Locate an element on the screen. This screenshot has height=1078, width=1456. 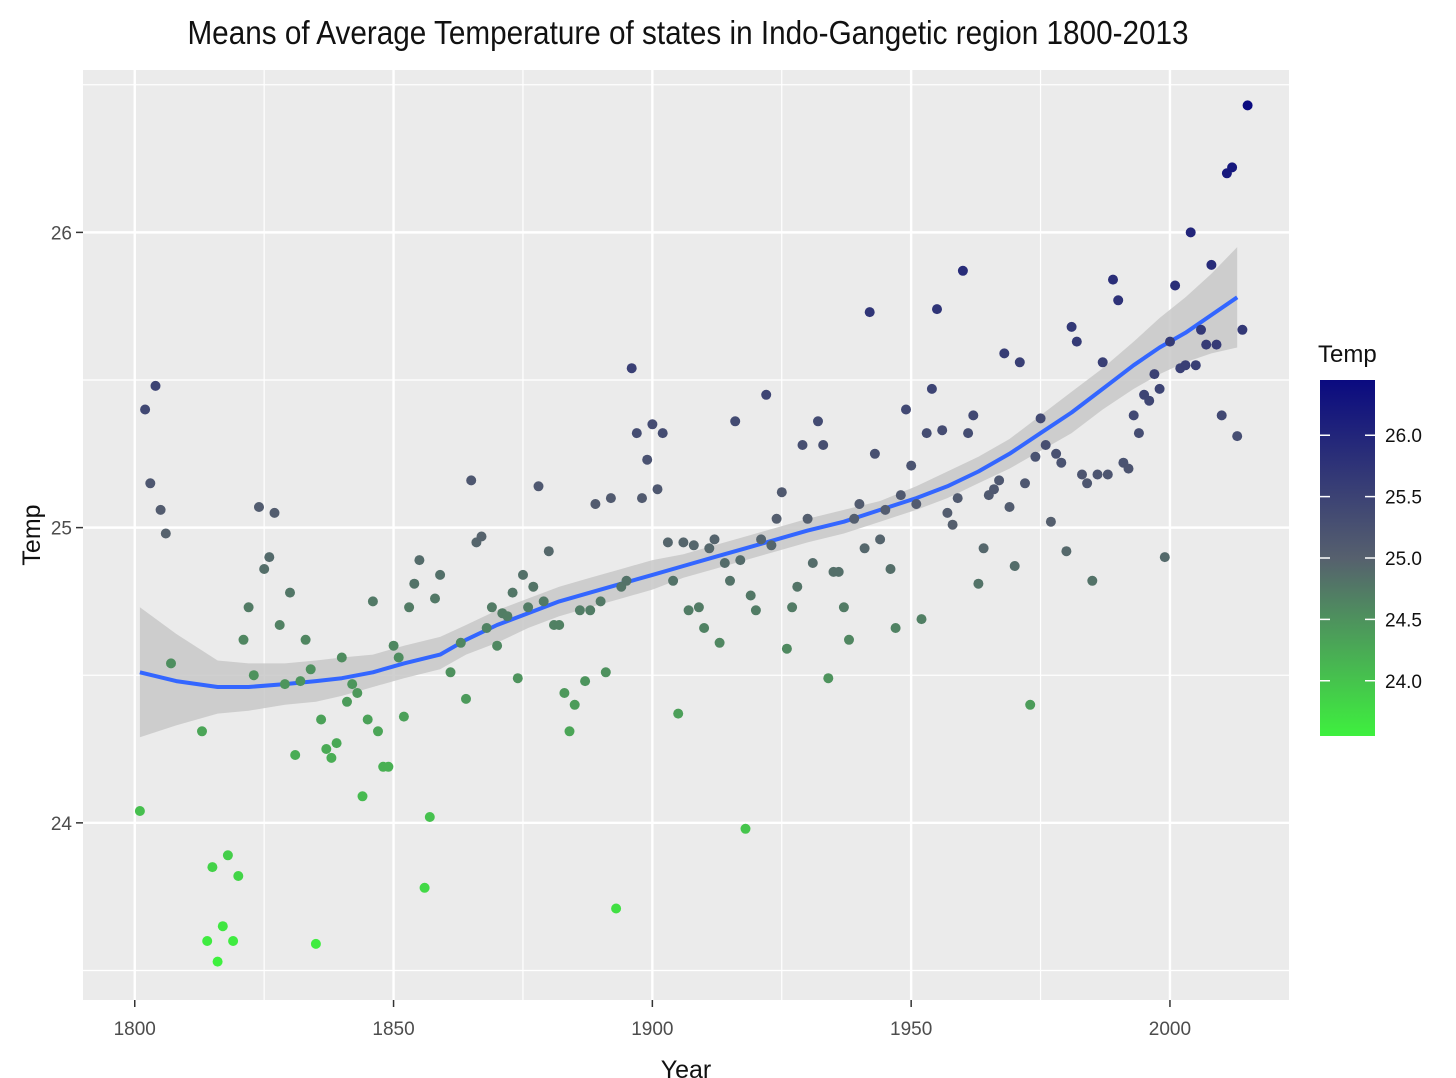
x-axis-title: Year is located at coordinates (686, 1067).